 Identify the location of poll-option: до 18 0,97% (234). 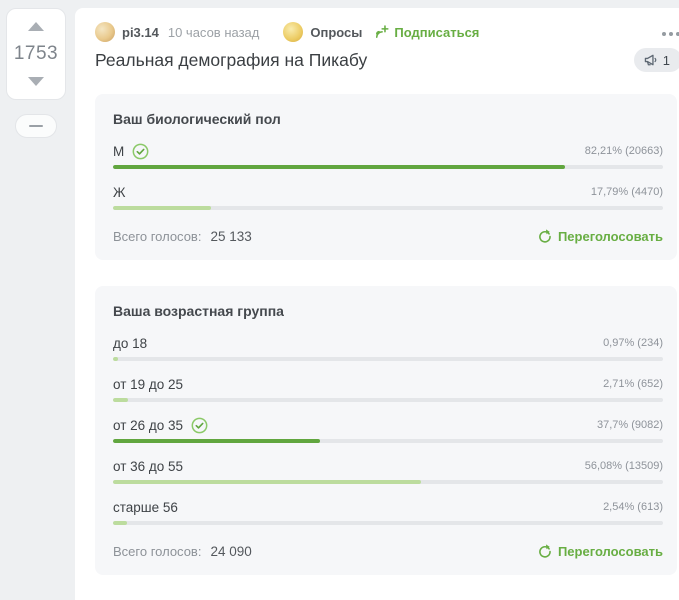
(388, 347).